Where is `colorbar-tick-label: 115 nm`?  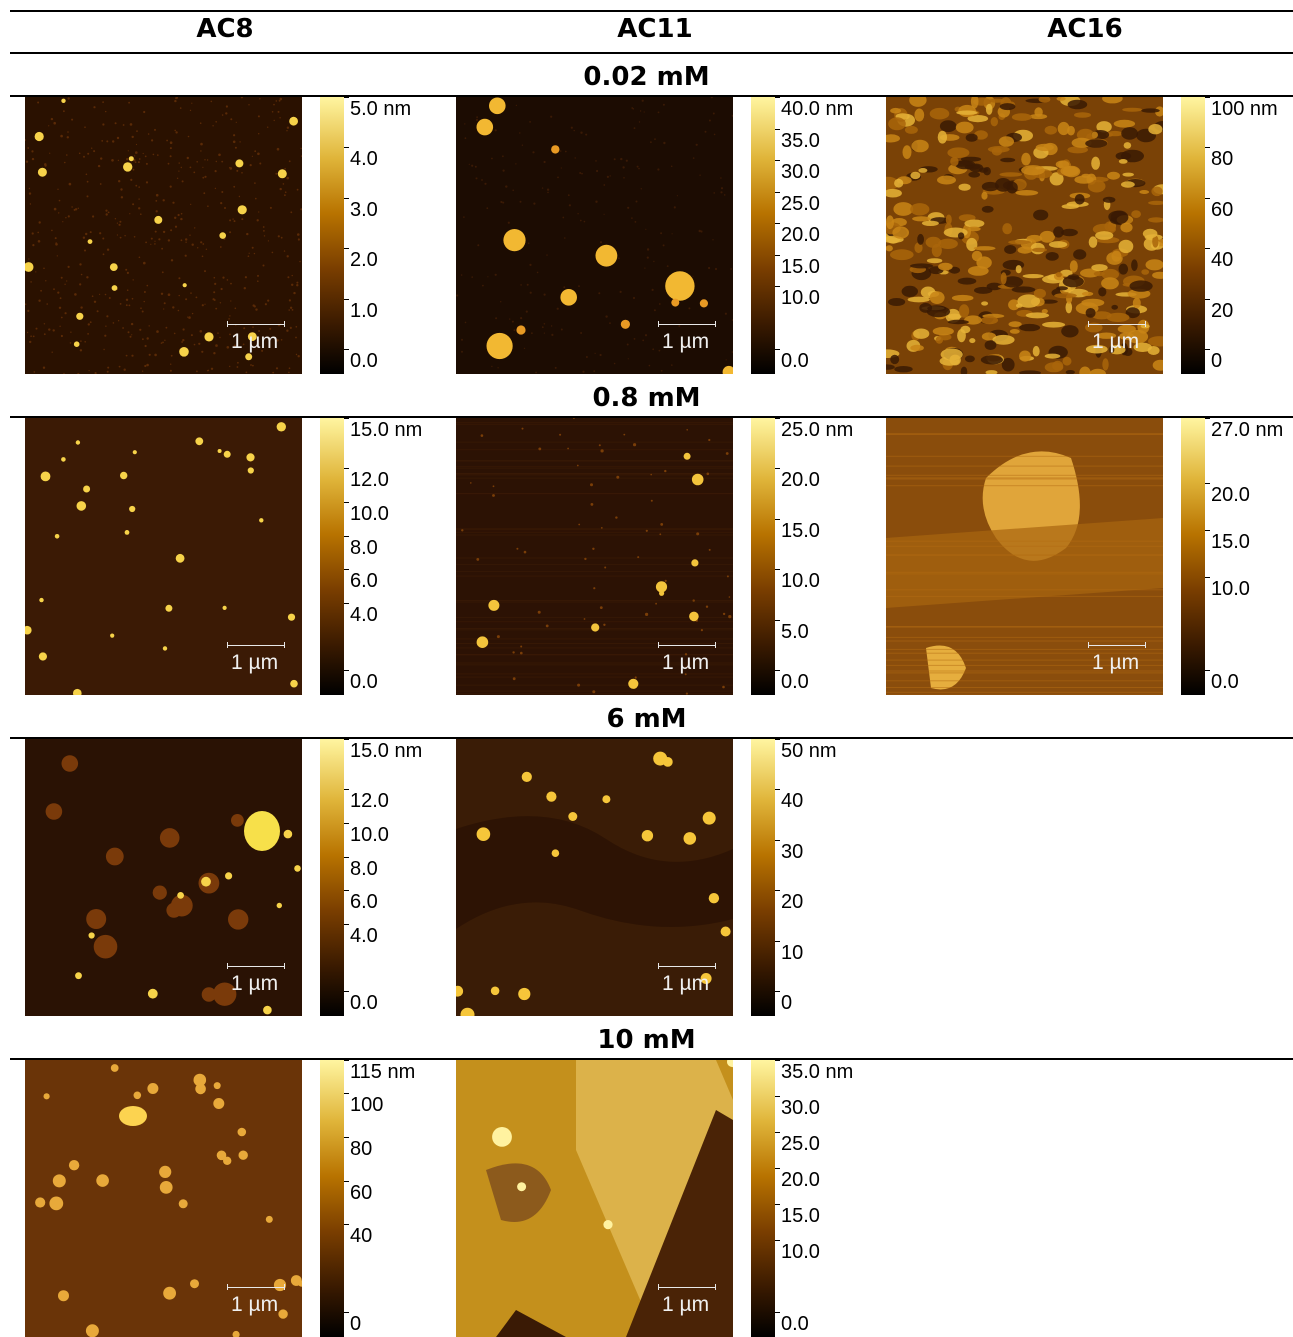 colorbar-tick-label: 115 nm is located at coordinates (379, 1072).